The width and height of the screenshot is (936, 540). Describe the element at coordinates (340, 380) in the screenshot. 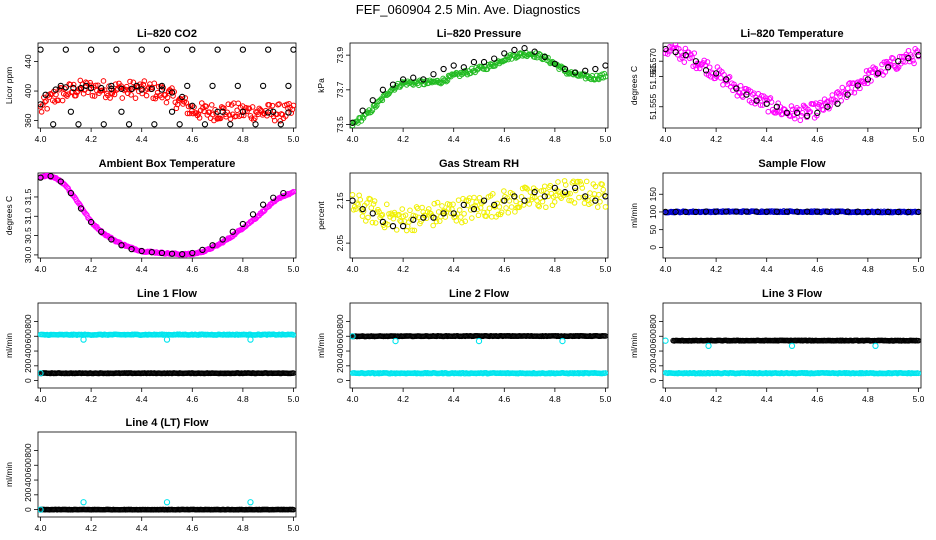

I see `y-tick-label: 0` at that location.